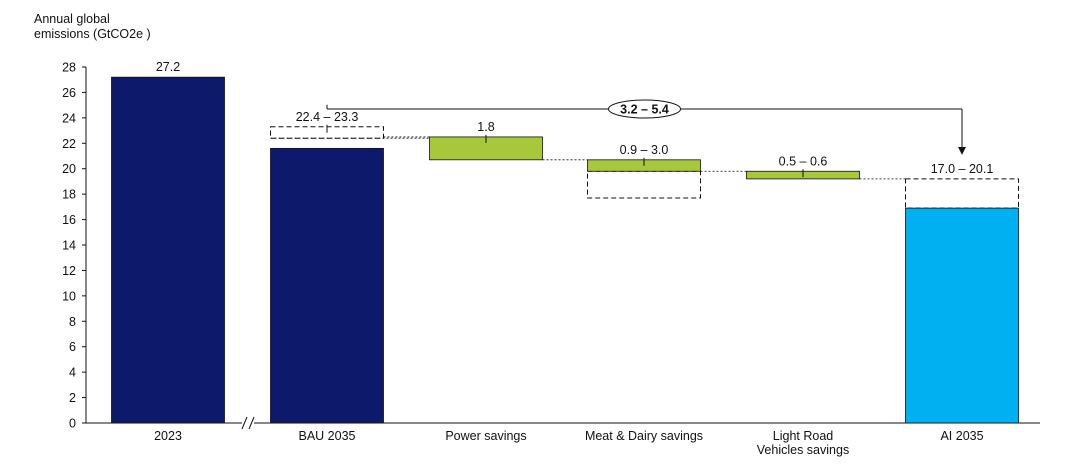 Image resolution: width=1077 pixels, height=469 pixels. What do you see at coordinates (962, 169) in the screenshot?
I see `data-label: 17.0 – 20.1` at bounding box center [962, 169].